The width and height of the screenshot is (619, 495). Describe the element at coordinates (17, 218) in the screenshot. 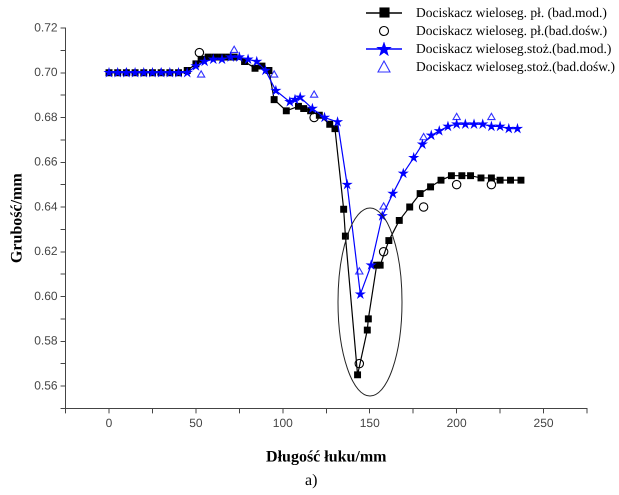

I see `y-axis-title: Grubość/mm` at that location.